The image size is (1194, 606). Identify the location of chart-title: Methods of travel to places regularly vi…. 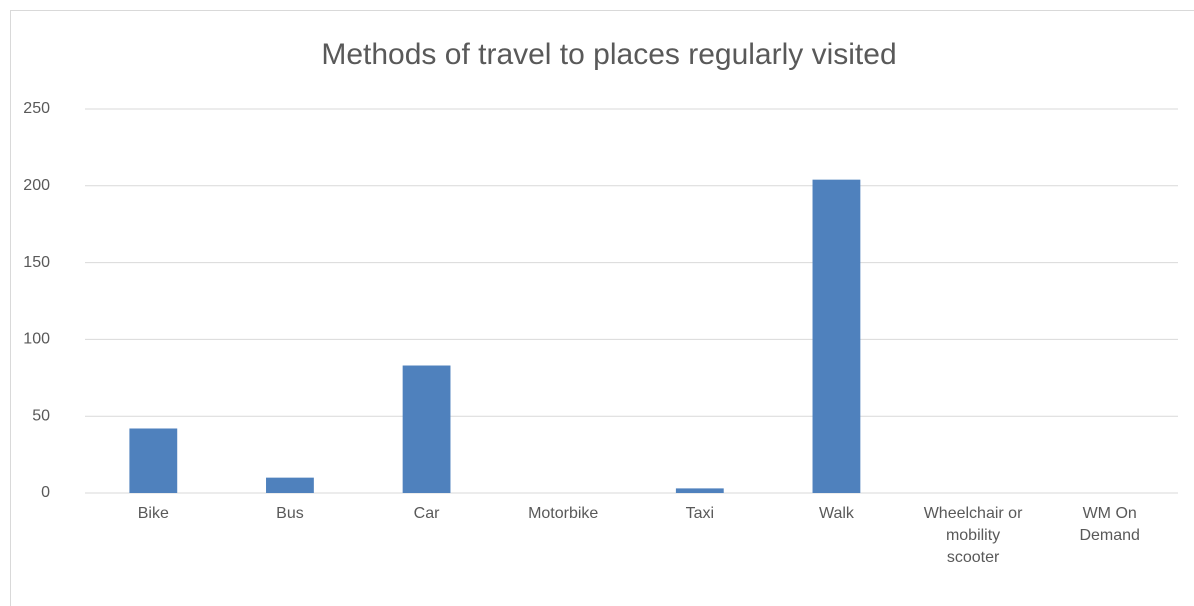
(608, 54).